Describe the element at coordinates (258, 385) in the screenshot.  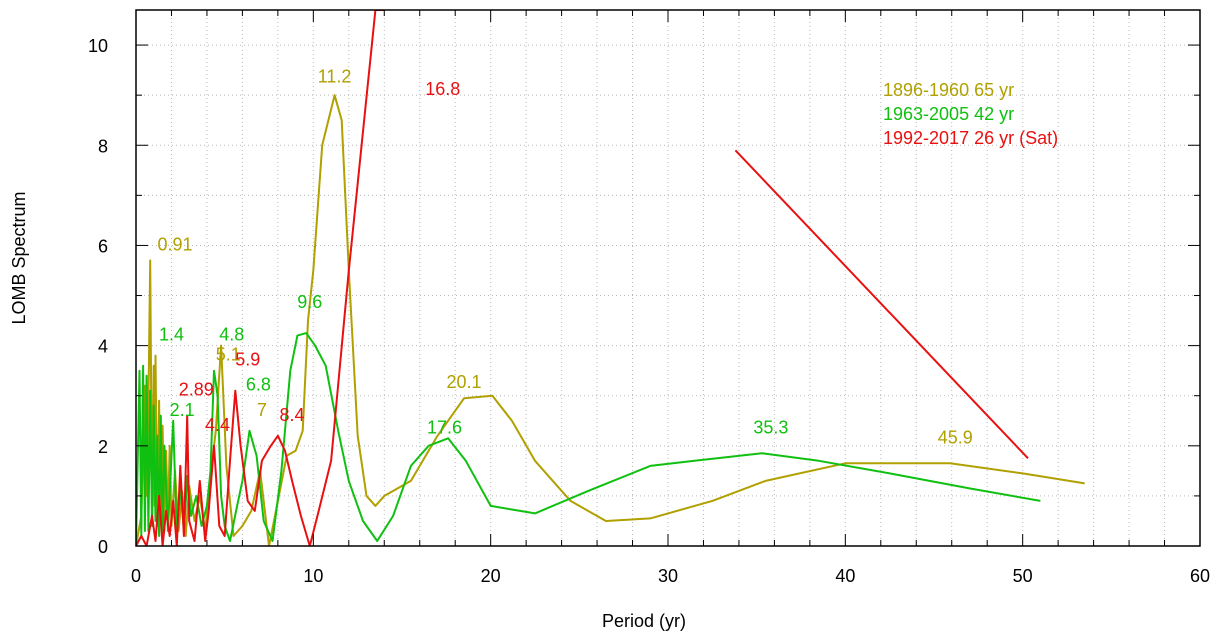
I see `peak-label: 6.8` at that location.